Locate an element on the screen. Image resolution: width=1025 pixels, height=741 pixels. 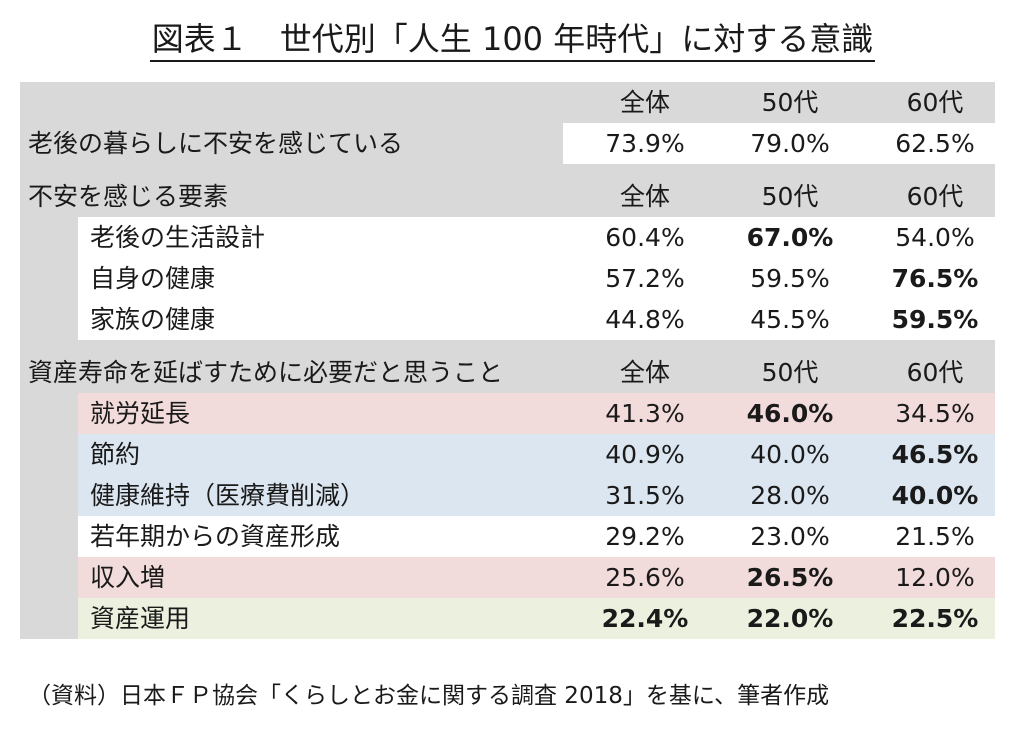
row-label: 自身の健康 is located at coordinates (153, 278).